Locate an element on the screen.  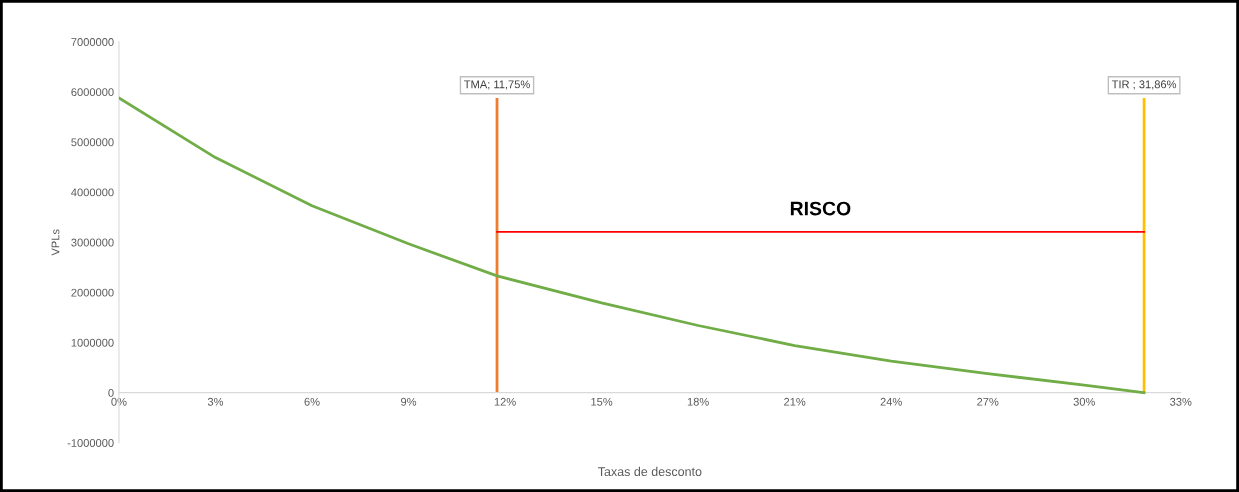
x-tick-label: 21% is located at coordinates (795, 401).